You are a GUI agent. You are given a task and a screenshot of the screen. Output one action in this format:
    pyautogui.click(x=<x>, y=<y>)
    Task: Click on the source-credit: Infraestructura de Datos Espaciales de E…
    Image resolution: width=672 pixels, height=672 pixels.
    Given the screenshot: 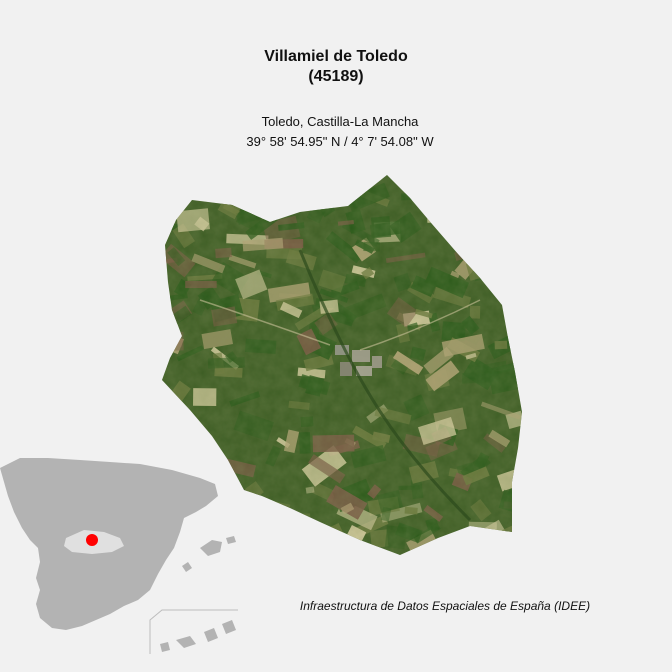 What is the action you would take?
    pyautogui.click(x=445, y=606)
    